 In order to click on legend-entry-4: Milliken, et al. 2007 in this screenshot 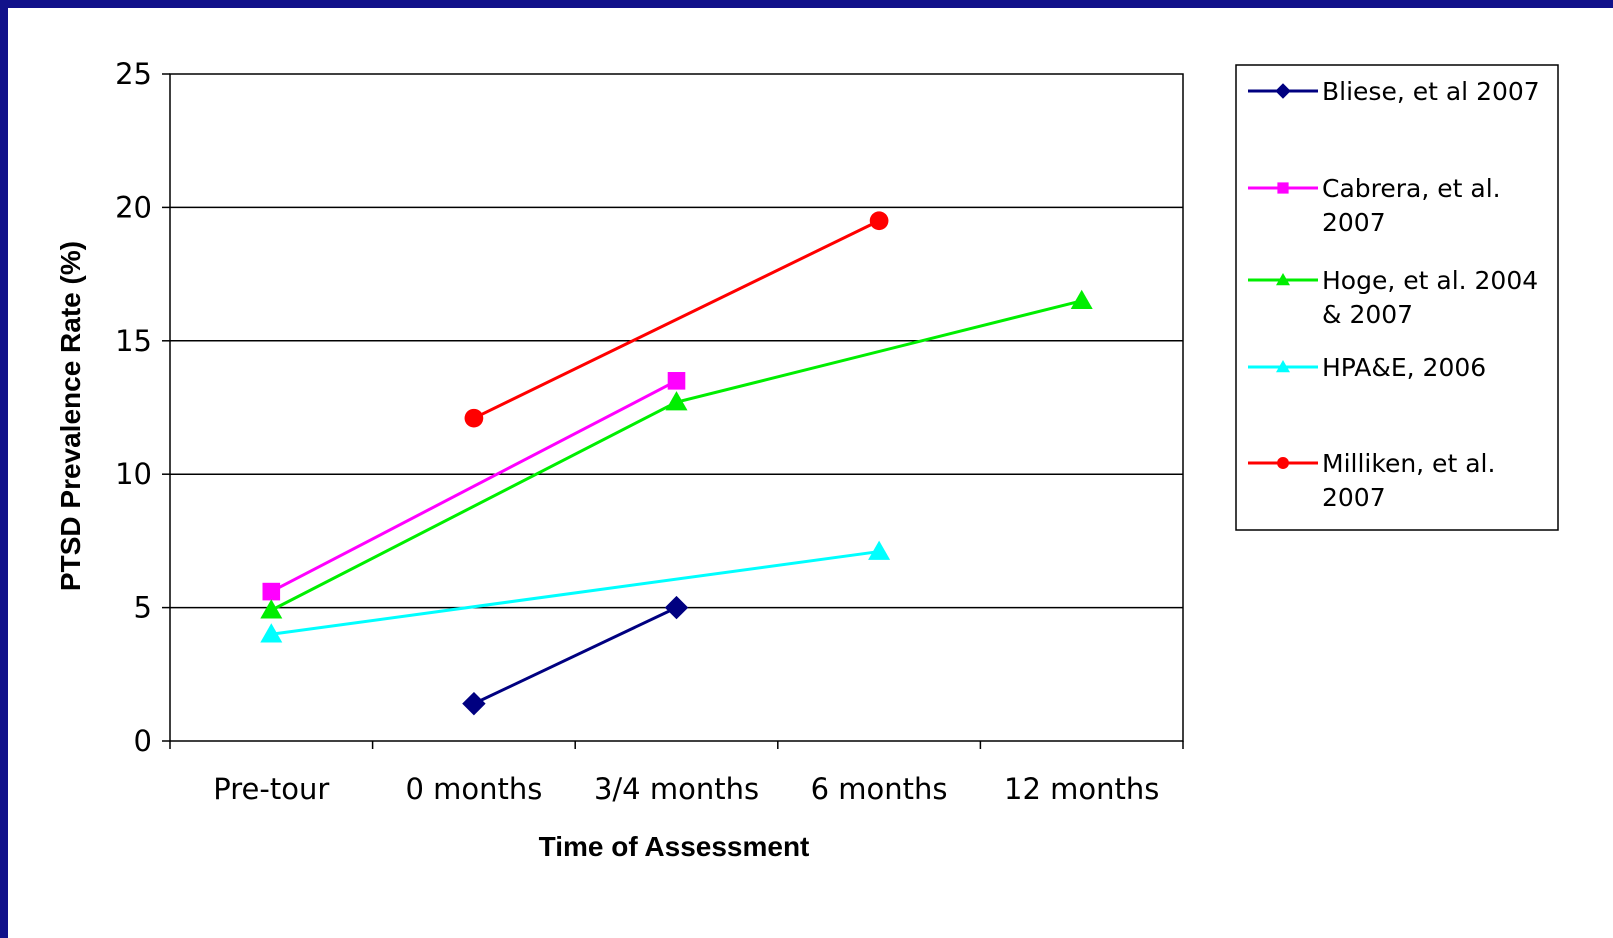, I will do `click(1371, 480)`.